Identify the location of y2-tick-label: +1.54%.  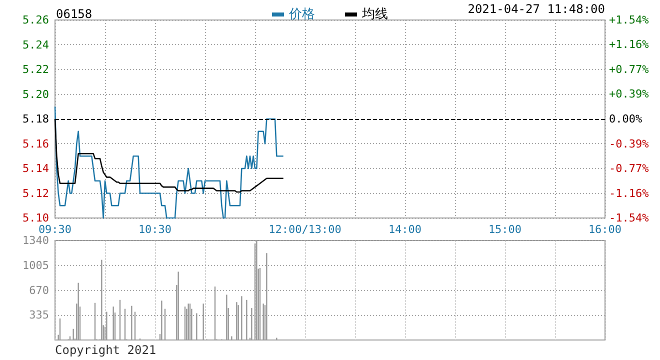
(629, 20).